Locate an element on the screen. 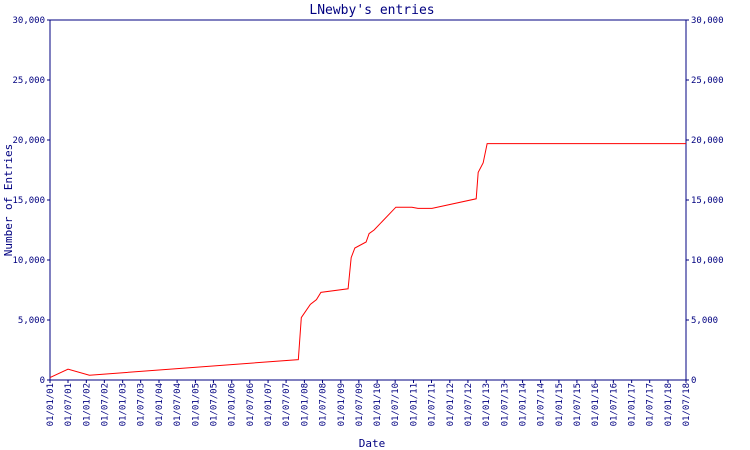 The width and height of the screenshot is (750, 450). x-tick-label: 01/01/15 is located at coordinates (560, 404).